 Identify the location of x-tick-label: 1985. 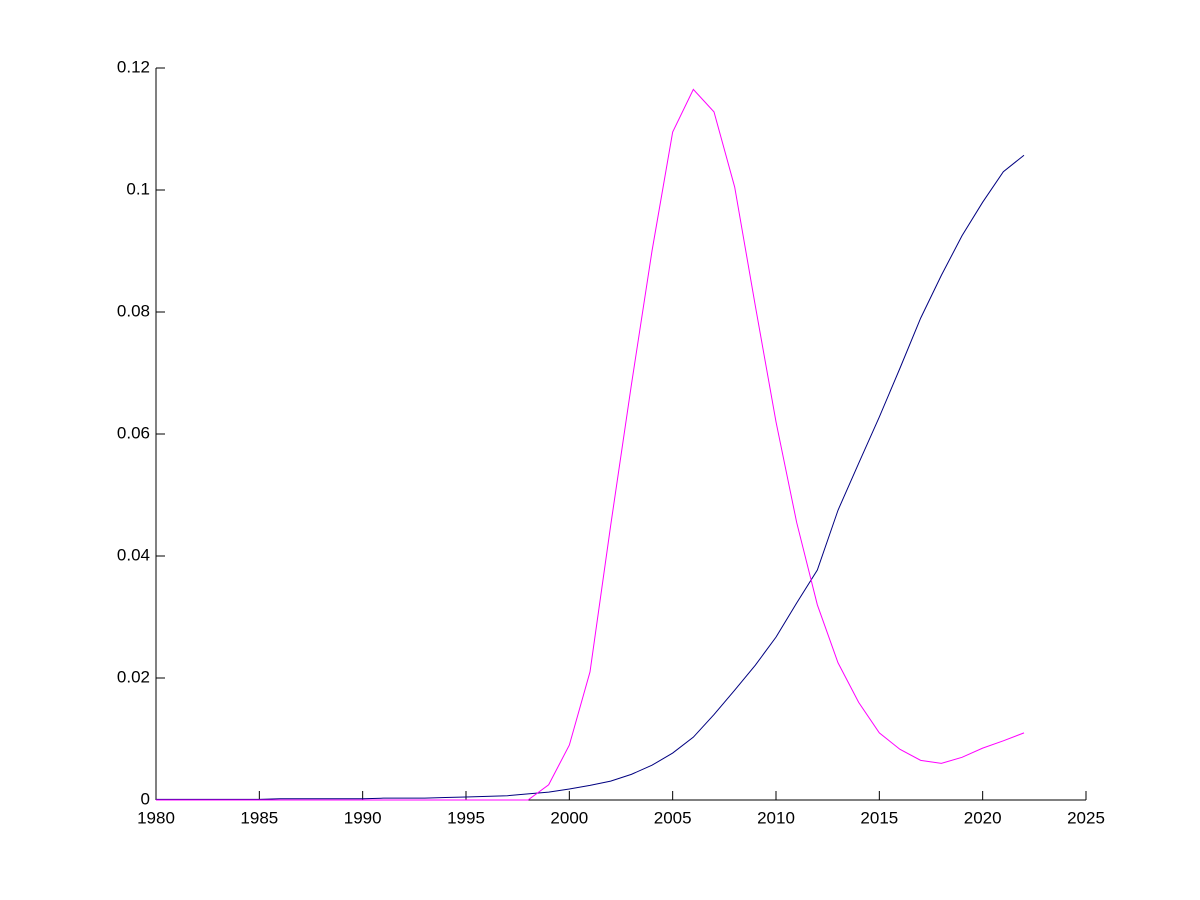
(259, 817).